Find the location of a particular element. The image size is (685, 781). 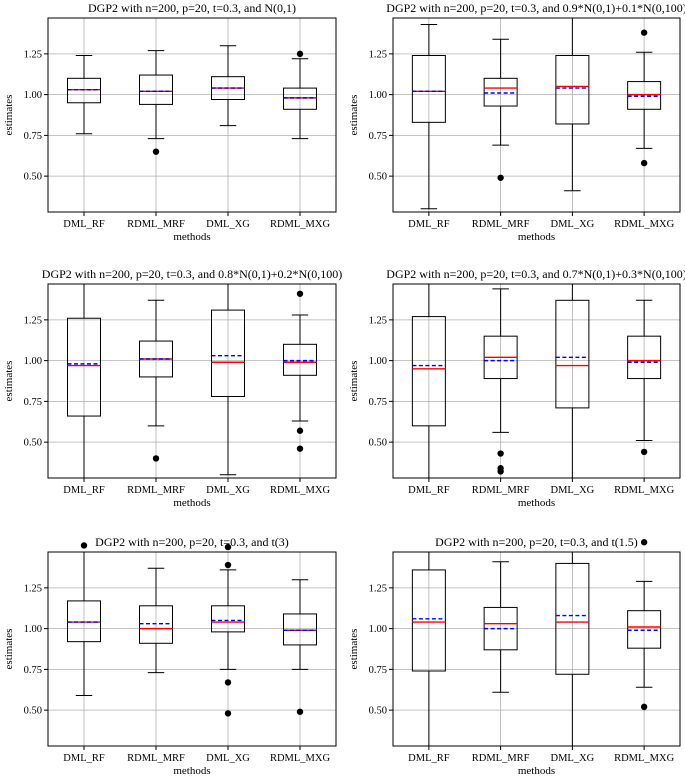

chart-title: DGP2 with n=200, p=20, t=0.3, and t(3) is located at coordinates (192, 542).